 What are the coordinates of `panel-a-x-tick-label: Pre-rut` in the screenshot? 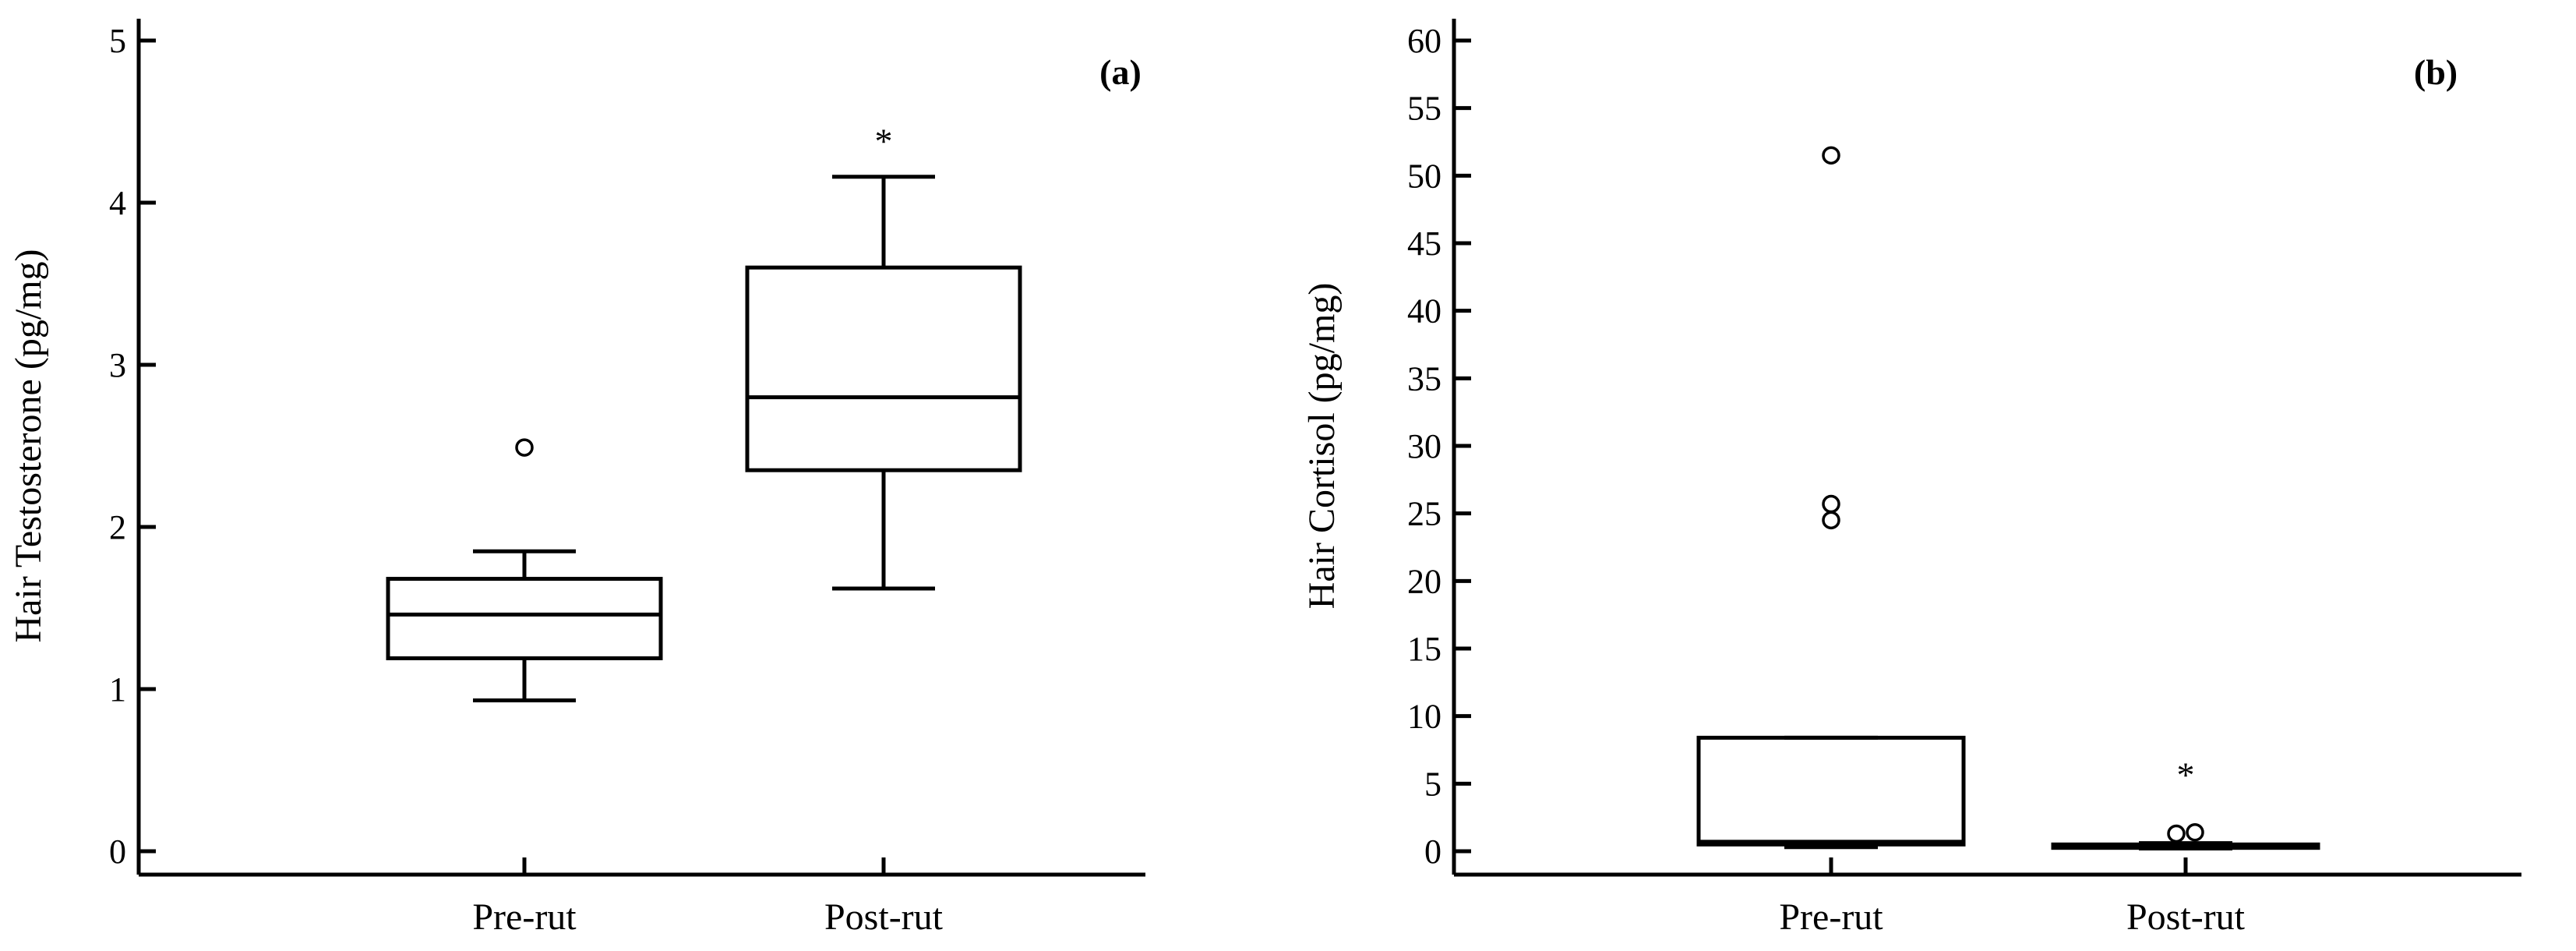 It's located at (524, 917).